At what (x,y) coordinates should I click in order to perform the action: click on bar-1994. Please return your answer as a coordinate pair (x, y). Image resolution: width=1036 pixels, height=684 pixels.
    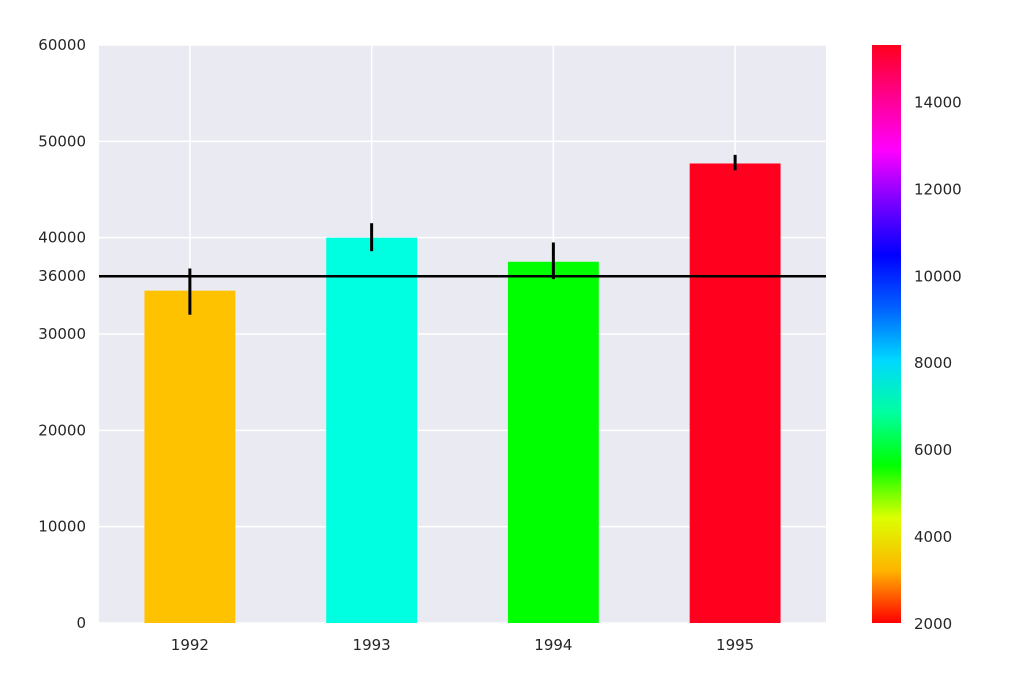
    Looking at the image, I should click on (553, 442).